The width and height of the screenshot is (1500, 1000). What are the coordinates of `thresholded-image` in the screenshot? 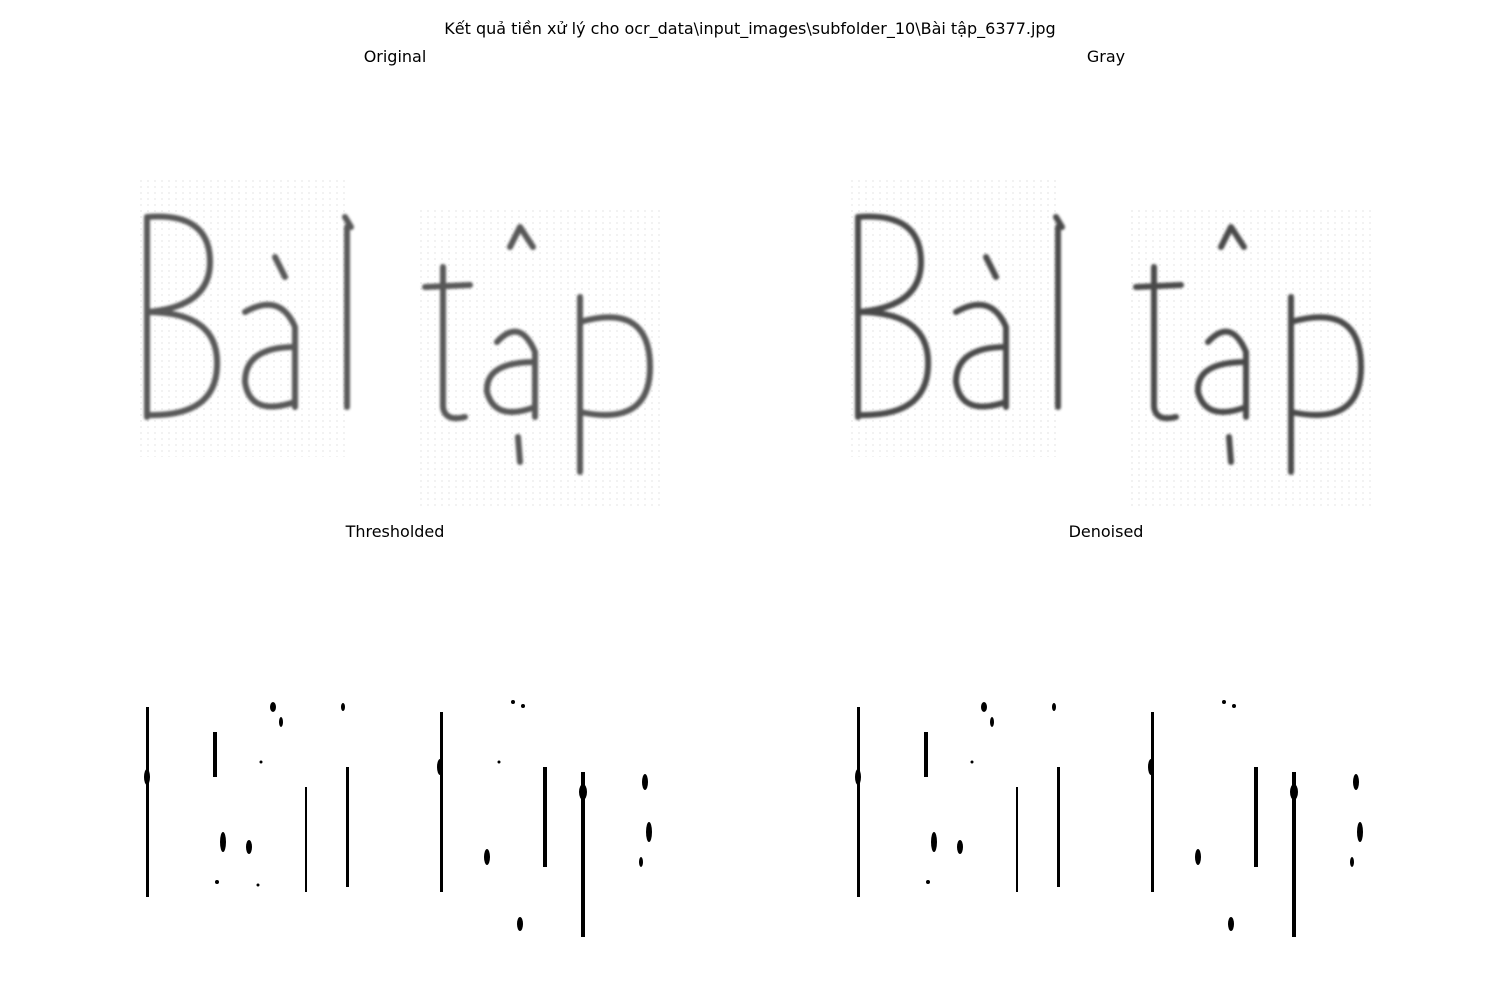 It's located at (398, 818).